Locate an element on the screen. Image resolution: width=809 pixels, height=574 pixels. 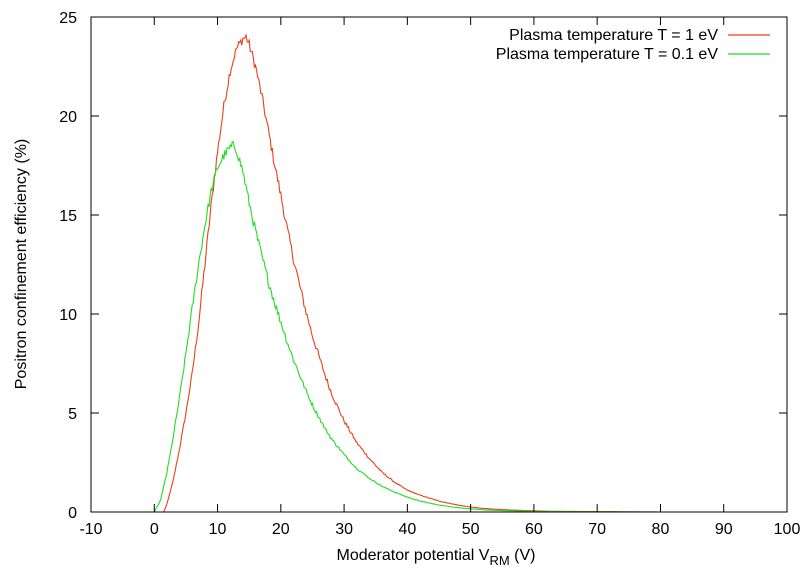
x-axis-title: Moderator potential VRM (V) is located at coordinates (436, 557).